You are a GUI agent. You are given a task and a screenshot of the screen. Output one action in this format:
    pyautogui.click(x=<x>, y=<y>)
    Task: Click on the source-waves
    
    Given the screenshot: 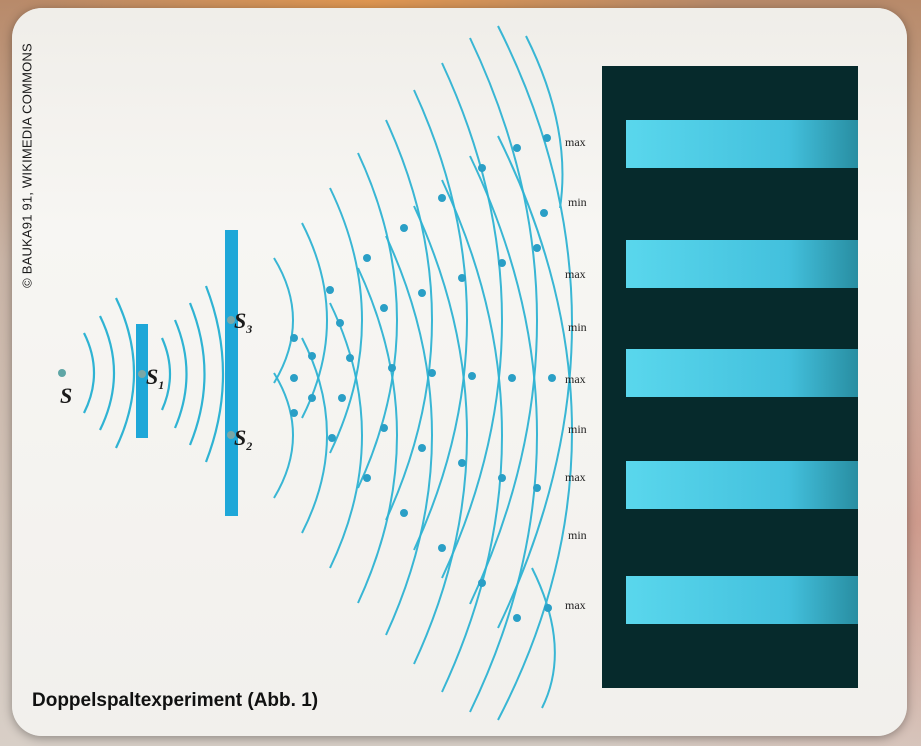 What is the action you would take?
    pyautogui.click(x=109, y=373)
    